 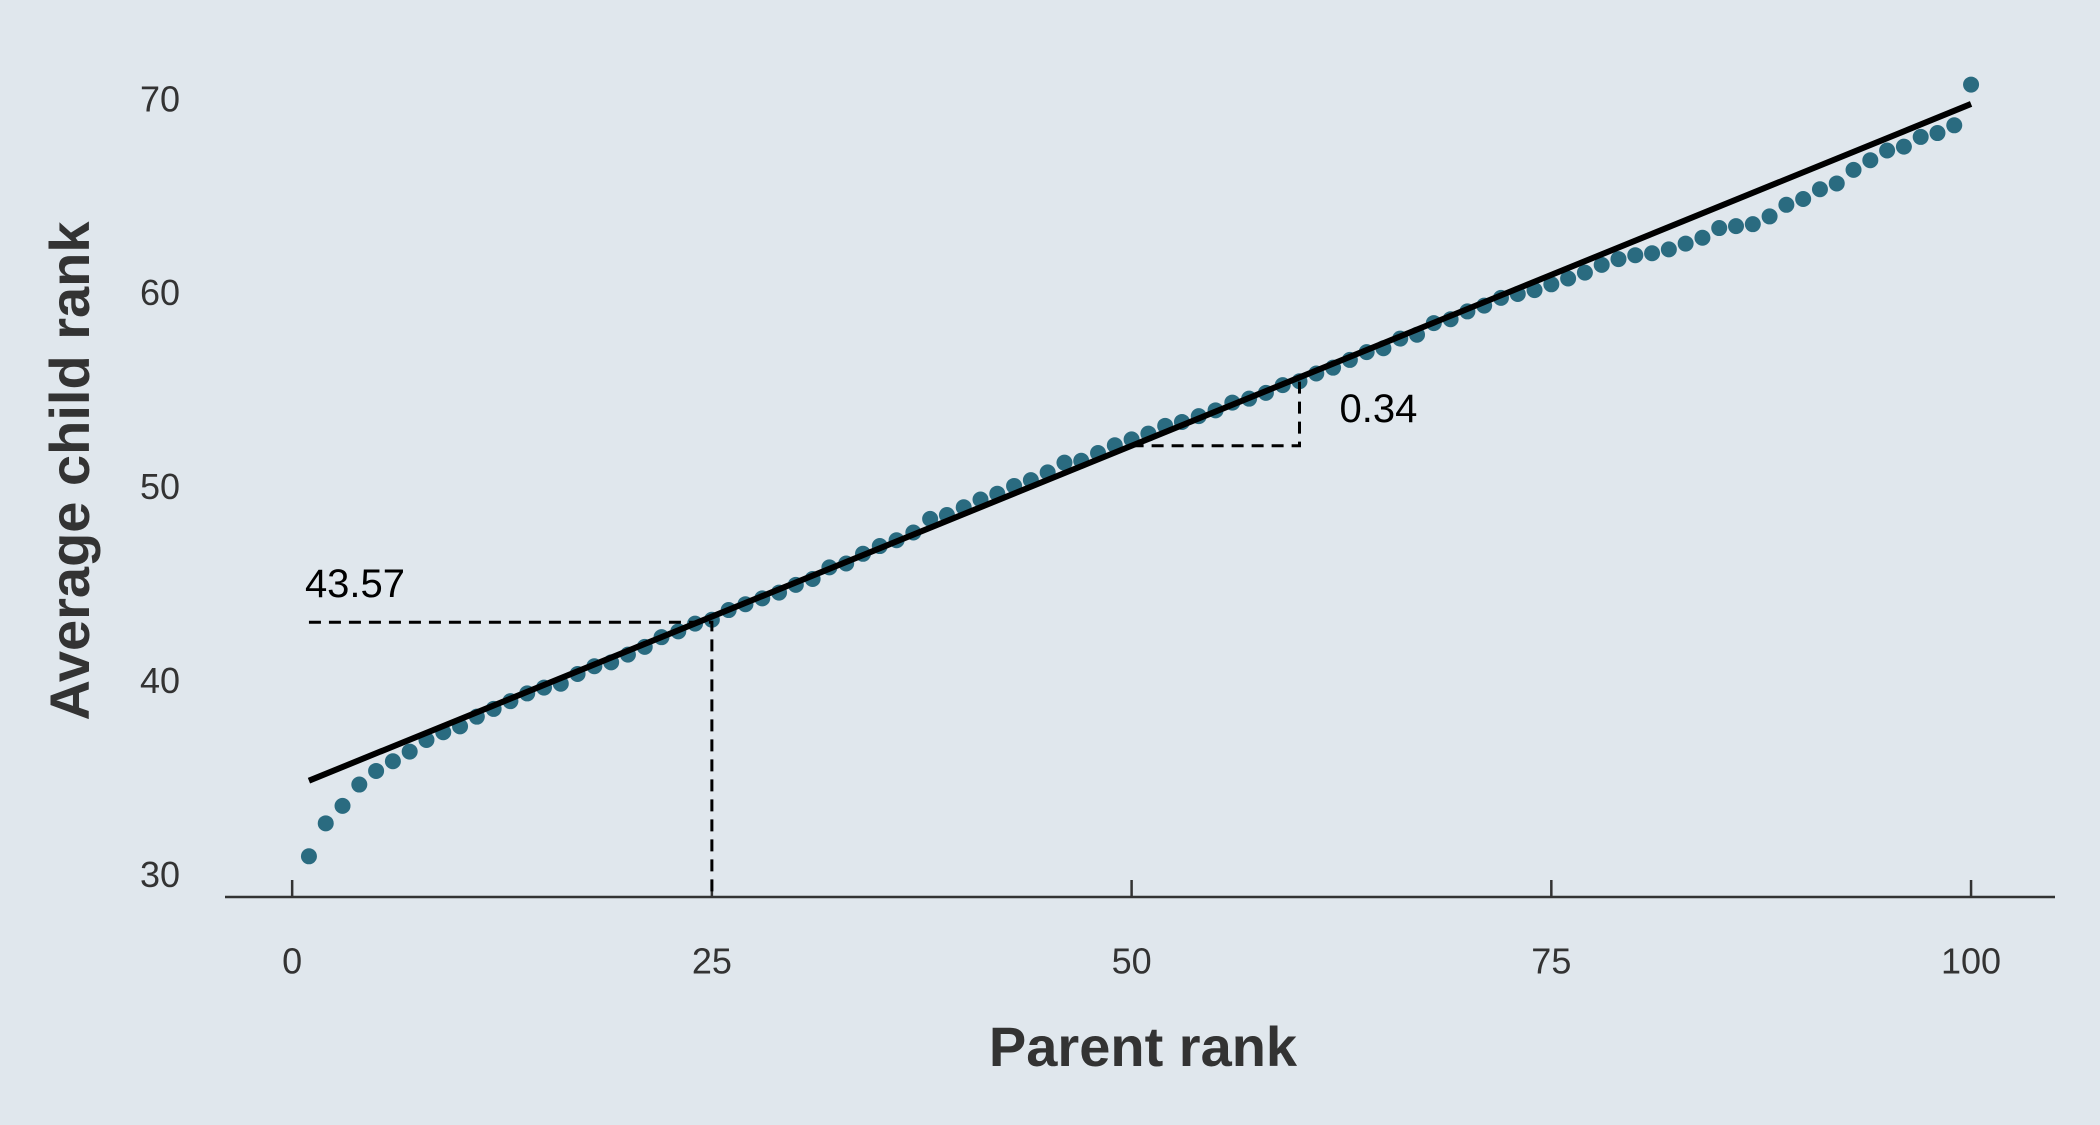 What do you see at coordinates (160, 680) in the screenshot?
I see `y-tick-label: 40` at bounding box center [160, 680].